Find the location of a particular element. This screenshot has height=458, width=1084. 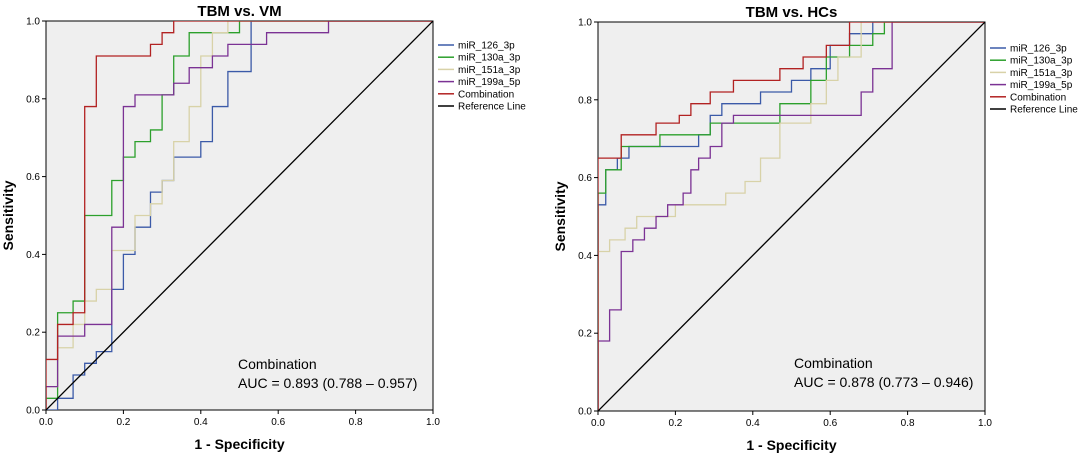

annotation-auc: AUC = 0.893 (0.788 – 0.957) is located at coordinates (327, 383).